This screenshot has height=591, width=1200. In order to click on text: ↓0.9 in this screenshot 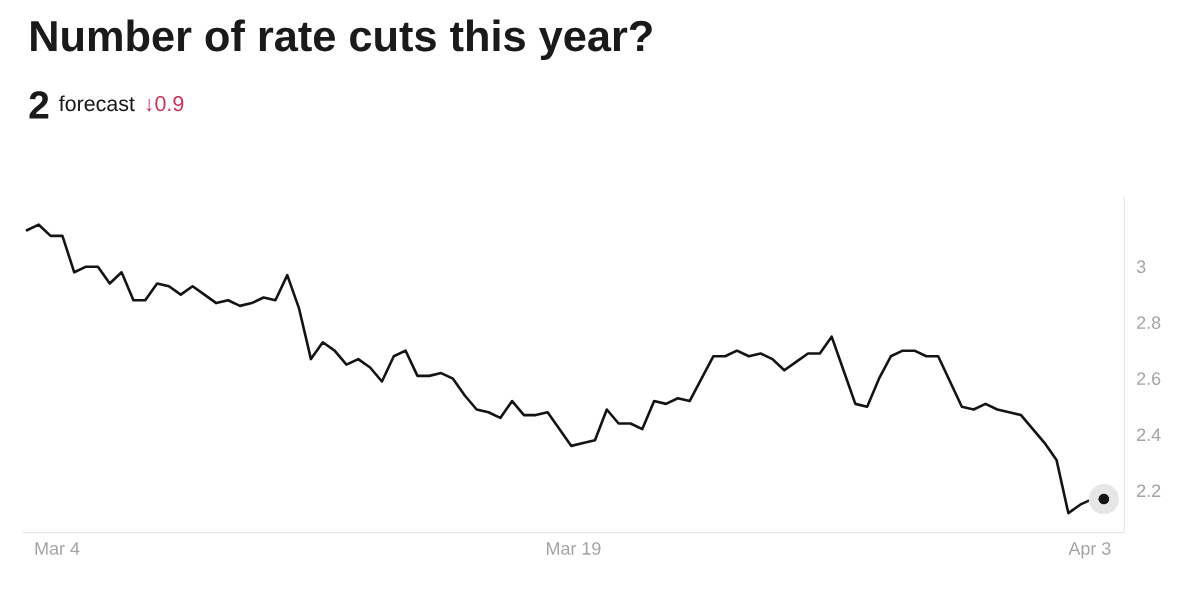, I will do `click(165, 104)`.